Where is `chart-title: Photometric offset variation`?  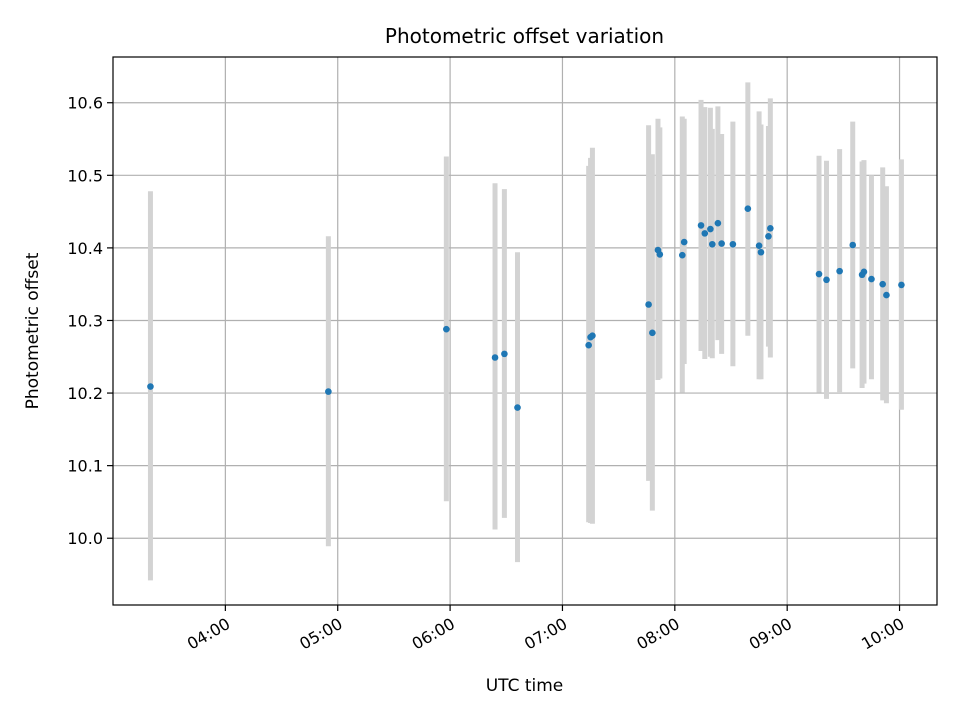 chart-title: Photometric offset variation is located at coordinates (524, 36).